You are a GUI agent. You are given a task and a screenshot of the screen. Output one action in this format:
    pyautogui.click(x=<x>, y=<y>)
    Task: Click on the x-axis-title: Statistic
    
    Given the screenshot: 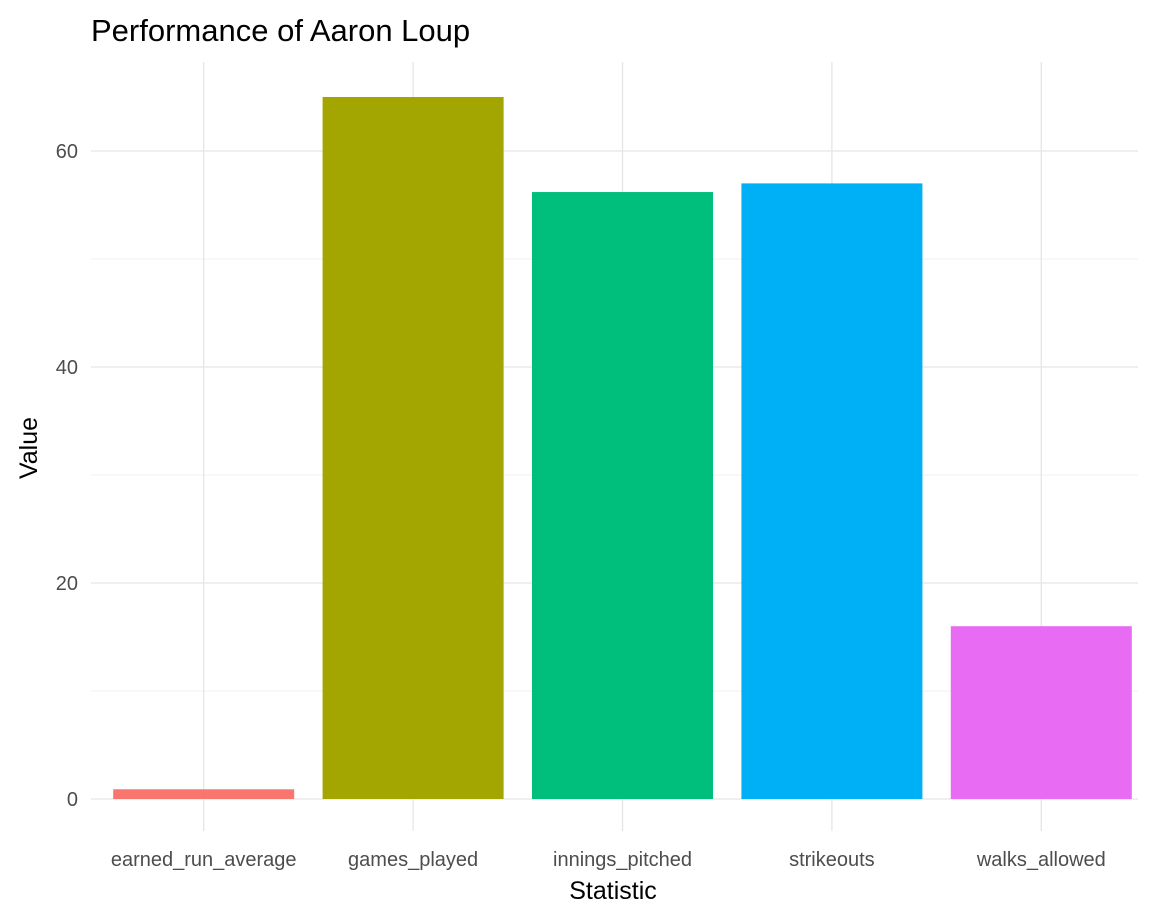 What is the action you would take?
    pyautogui.click(x=613, y=891)
    